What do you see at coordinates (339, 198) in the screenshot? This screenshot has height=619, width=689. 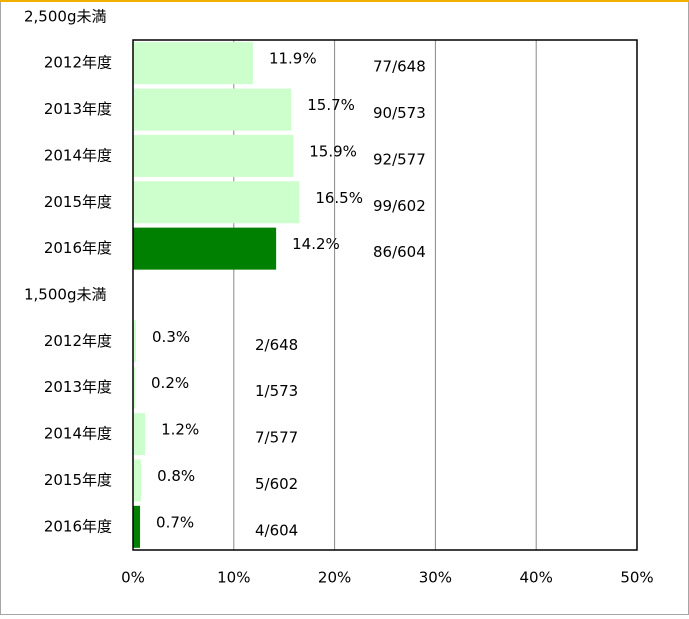 I see `value-label: 16.5%` at bounding box center [339, 198].